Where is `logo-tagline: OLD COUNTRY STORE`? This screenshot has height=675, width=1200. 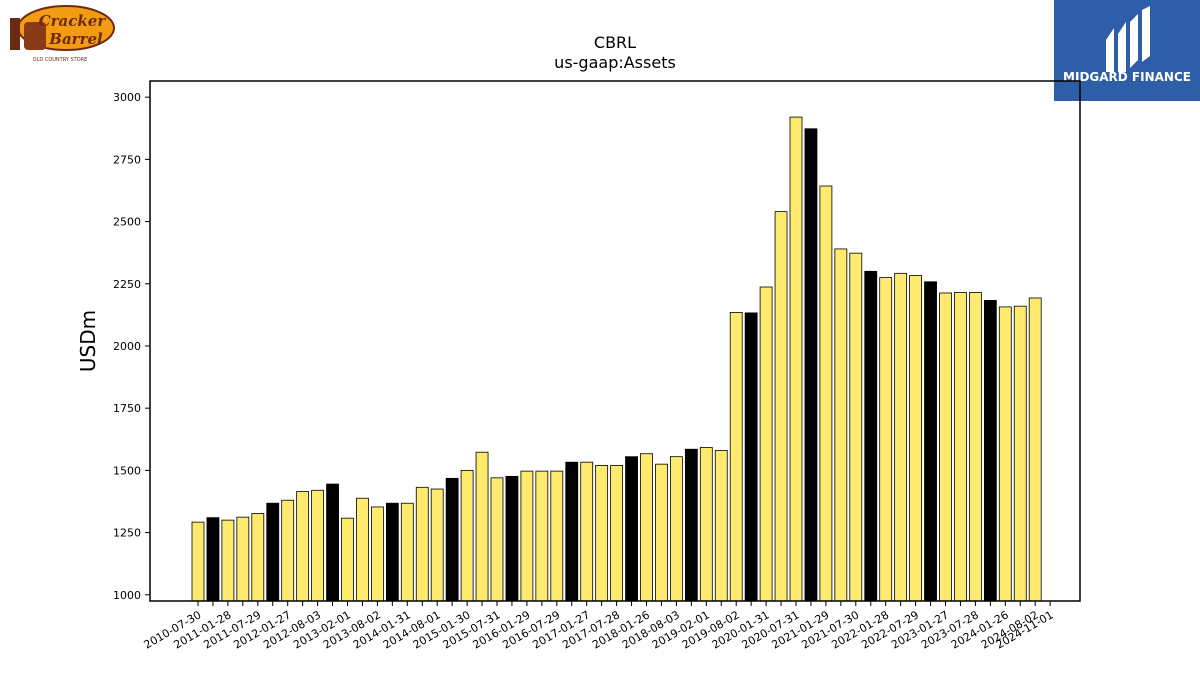
logo-tagline: OLD COUNTRY STORE is located at coordinates (60, 60).